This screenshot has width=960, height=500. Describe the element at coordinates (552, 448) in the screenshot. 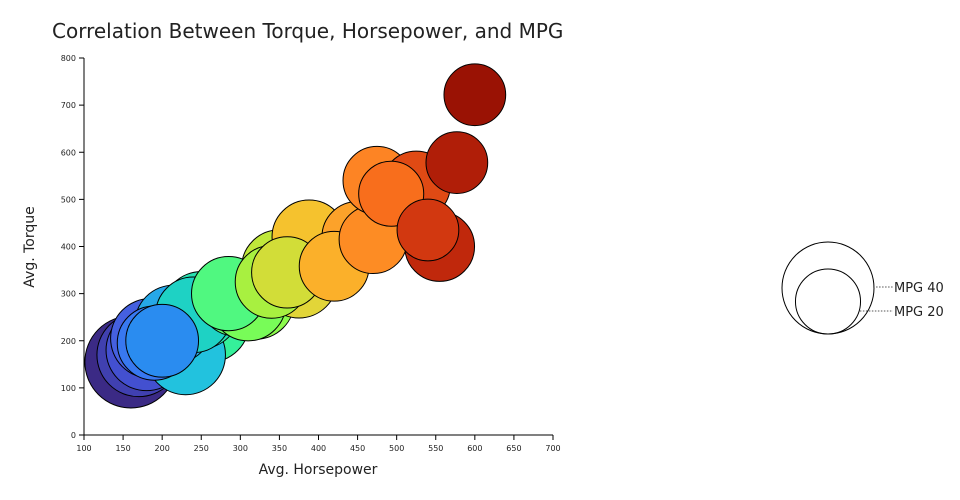

I see `x-tick-label: 700` at that location.